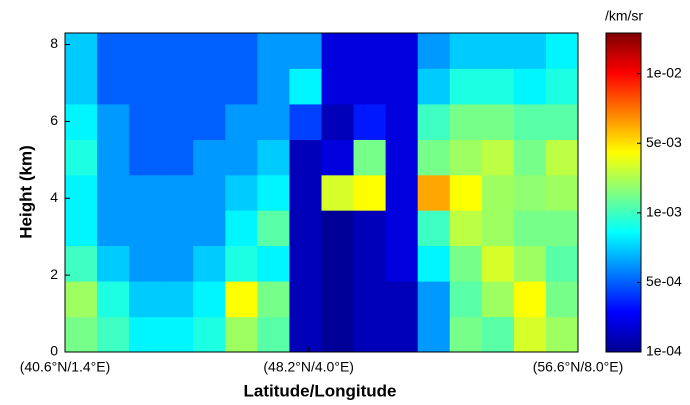 The image size is (690, 405). I want to click on y-axis-label: Height (km), so click(25, 192).